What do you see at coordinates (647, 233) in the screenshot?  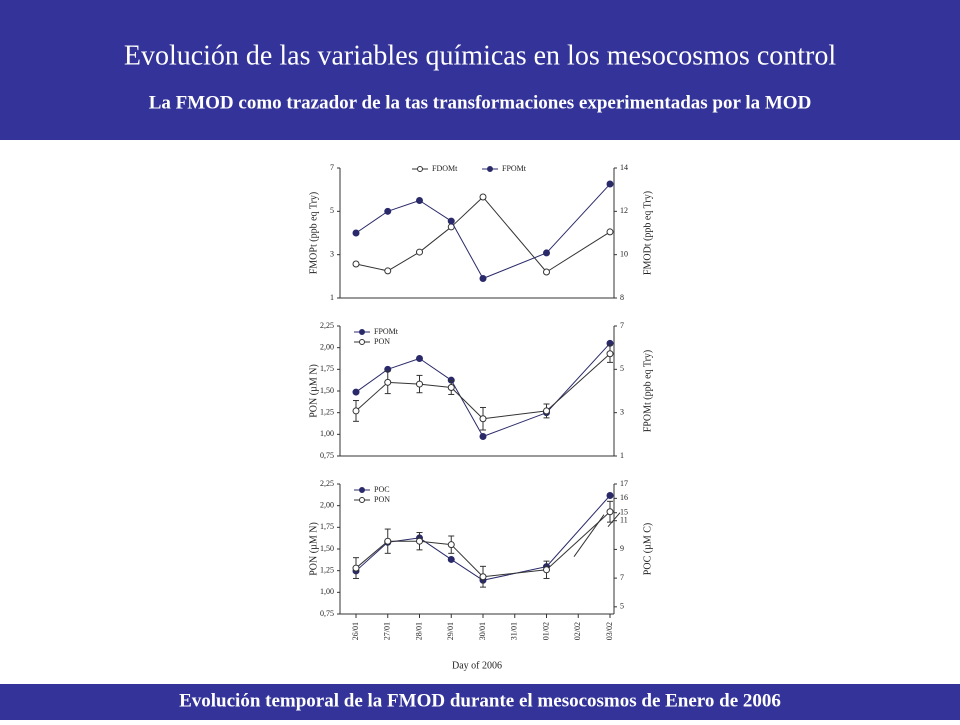 I see `y2-axis-label: FMODt (ppb eq Try)` at bounding box center [647, 233].